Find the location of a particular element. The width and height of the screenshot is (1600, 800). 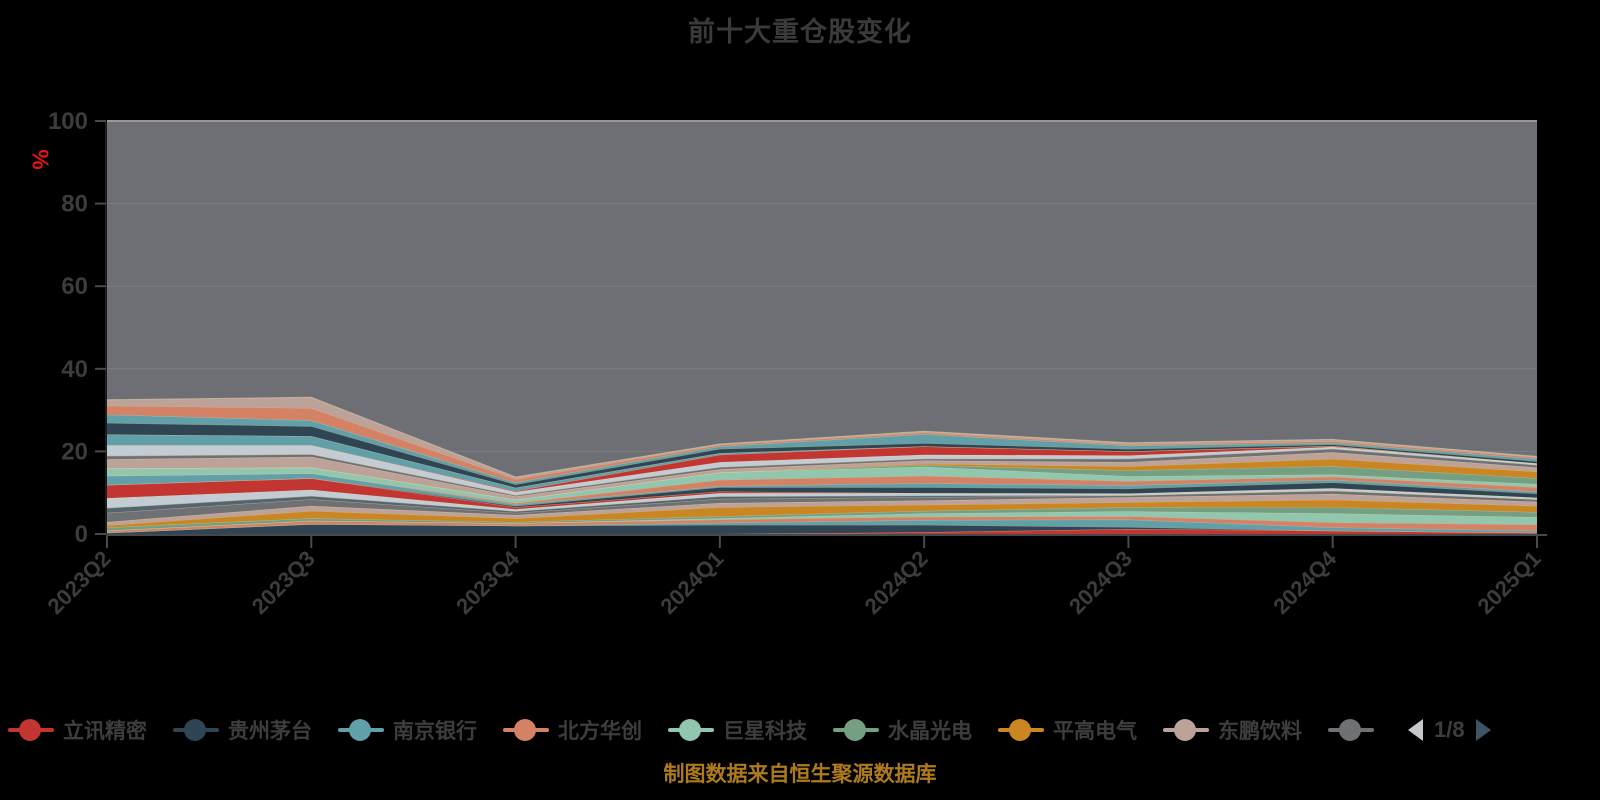

y-axis-label: 100 is located at coordinates (68, 121).